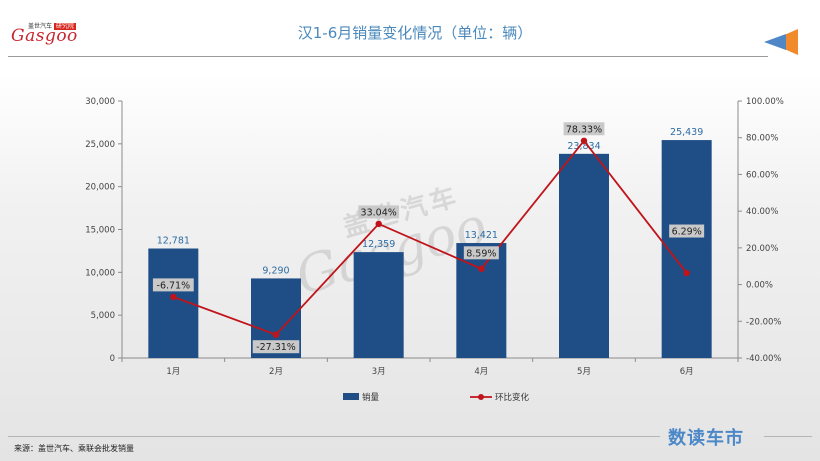 This screenshot has height=461, width=820. I want to click on y-right-tick-label: 0.00%, so click(759, 286).